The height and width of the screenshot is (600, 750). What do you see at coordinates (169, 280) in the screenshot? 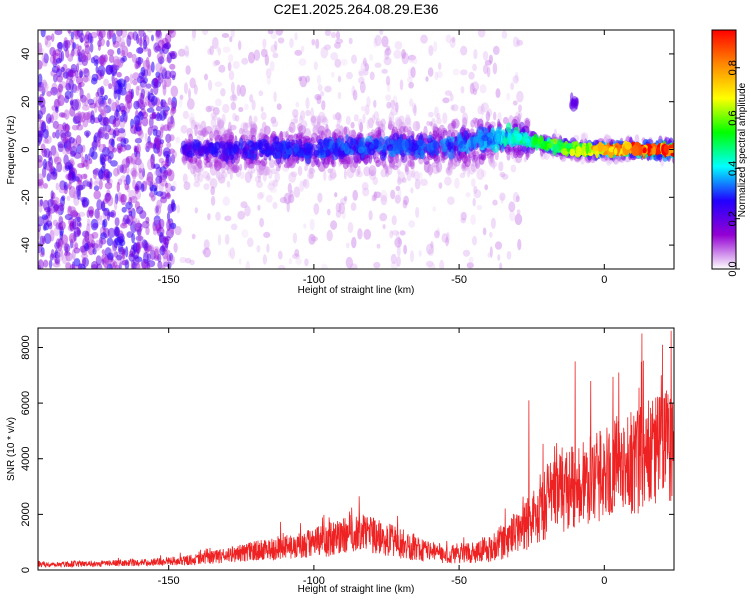
I see `spectrogram-x-tick-label: -150` at bounding box center [169, 280].